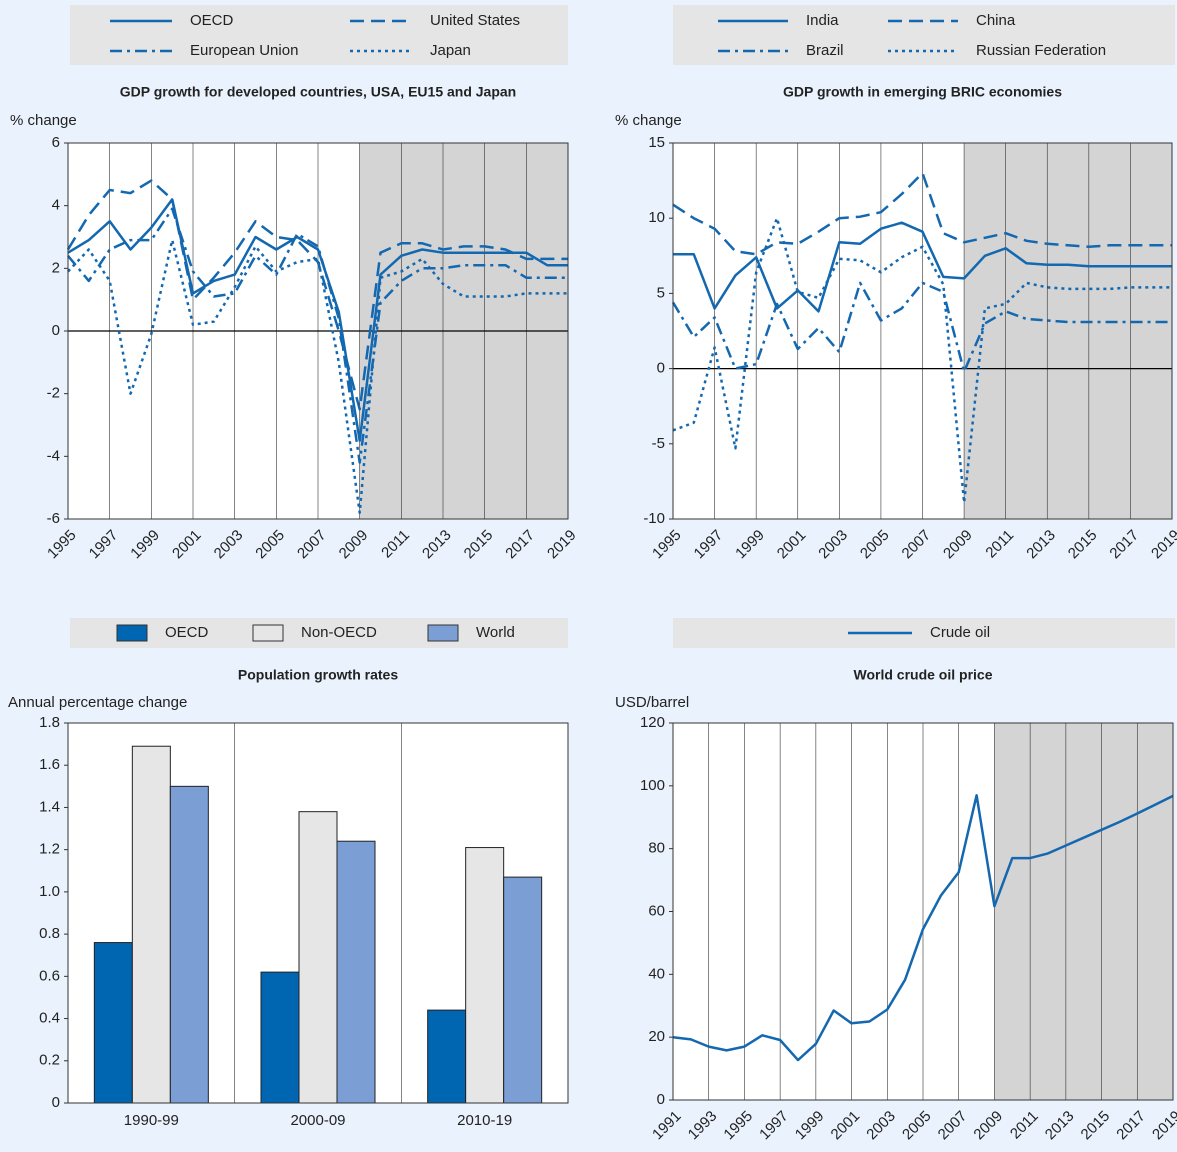  I want to click on y-tick-label: 20, so click(656, 1036).